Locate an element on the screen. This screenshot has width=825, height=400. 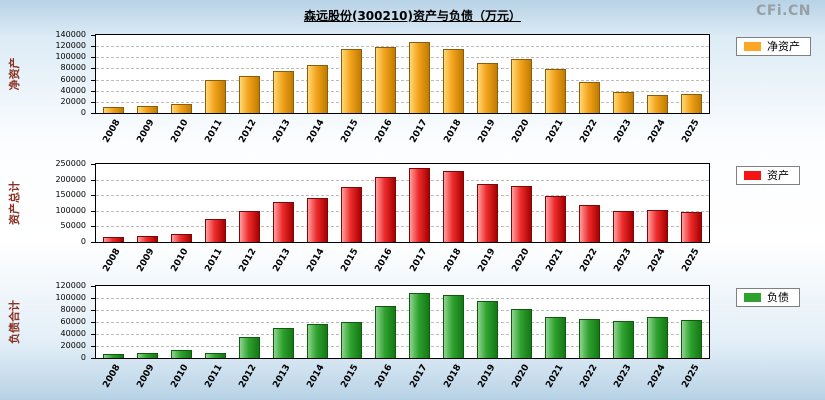
x-tick-label: 2009 is located at coordinates (146, 131).